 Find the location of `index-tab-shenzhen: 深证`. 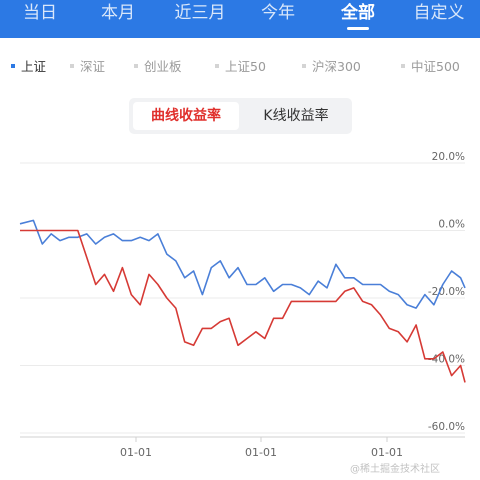

index-tab-shenzhen: 深证 is located at coordinates (87, 67).